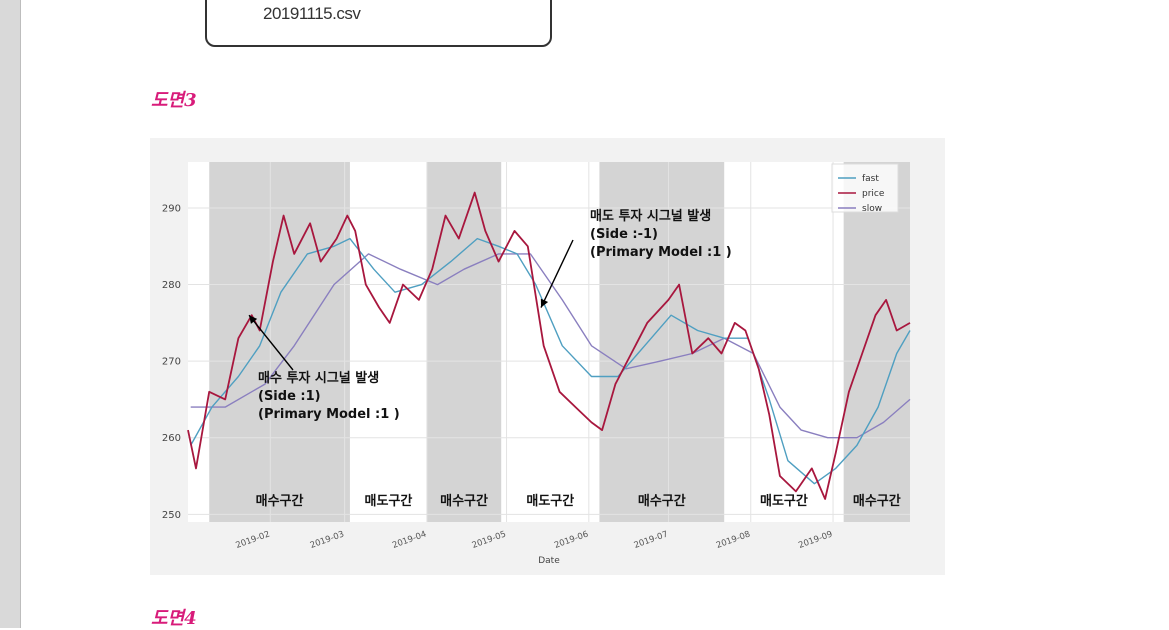 The image size is (1169, 630). I want to click on y-tick-label: 290, so click(171, 208).